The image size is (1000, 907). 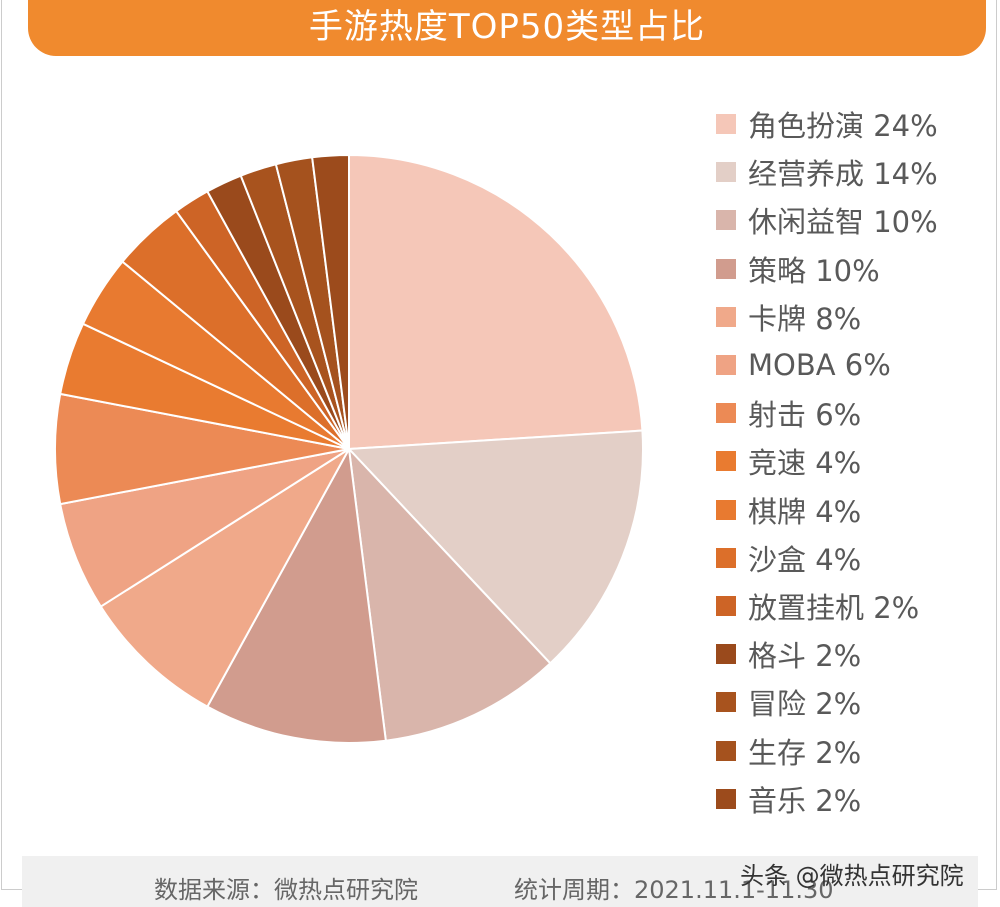 I want to click on legend-item: 策略 10%, so click(x=827, y=269).